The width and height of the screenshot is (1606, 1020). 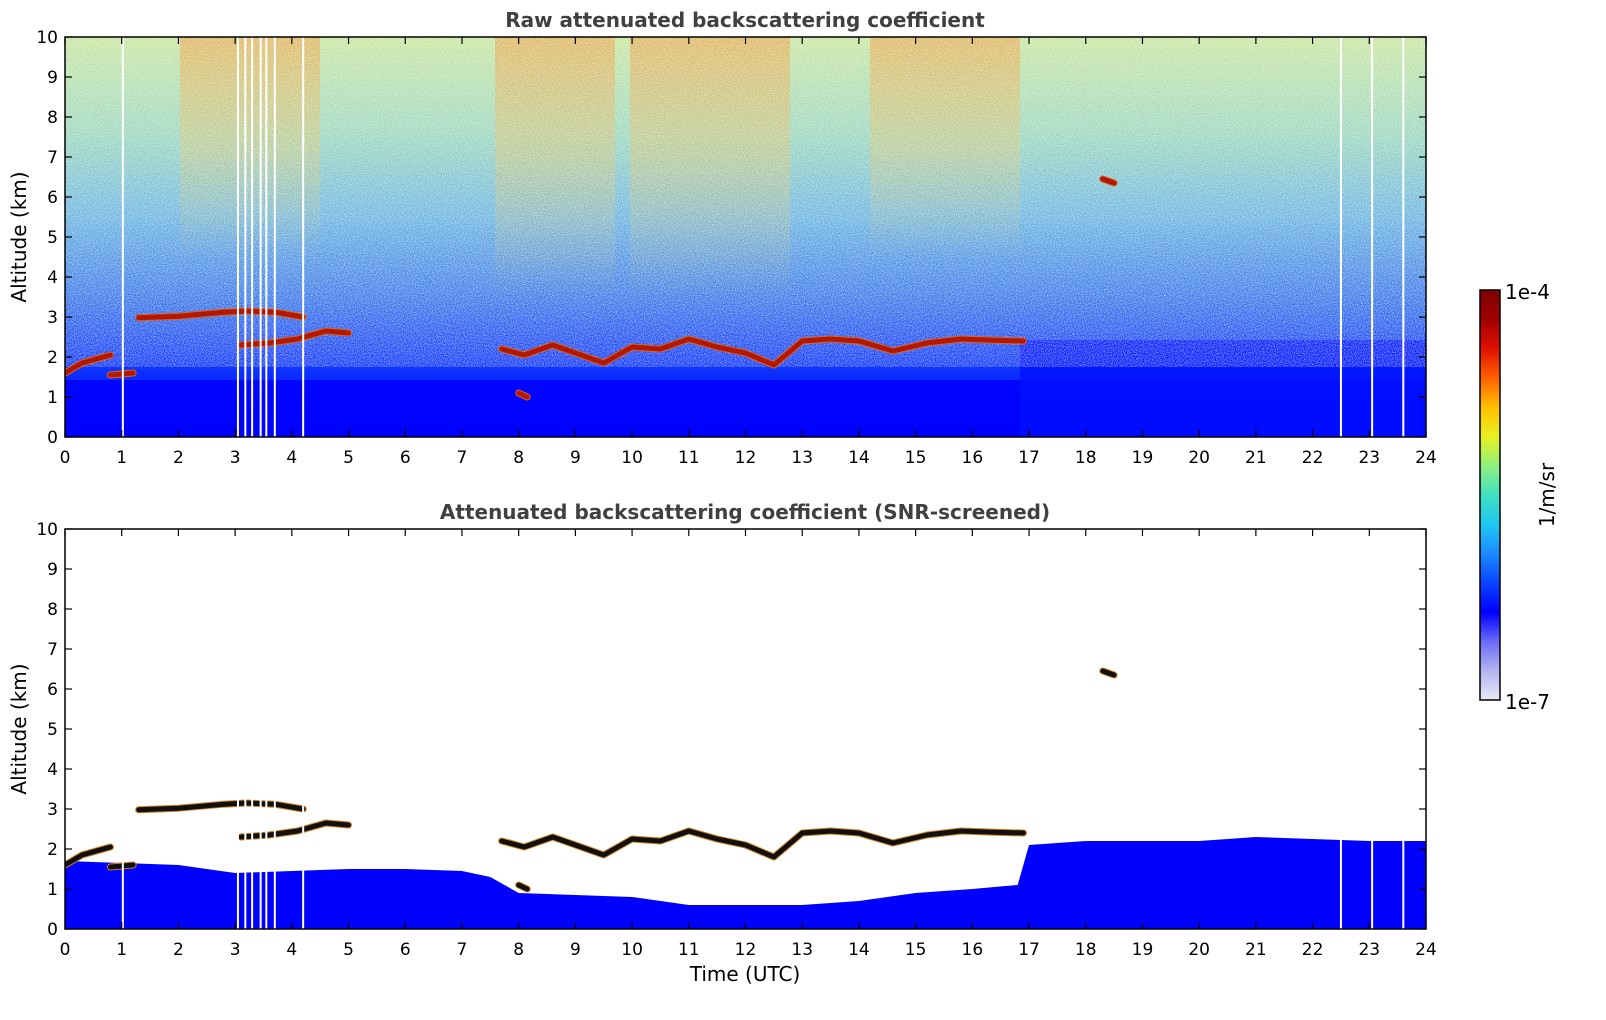 What do you see at coordinates (802, 950) in the screenshot?
I see `x-tick-label: 13` at bounding box center [802, 950].